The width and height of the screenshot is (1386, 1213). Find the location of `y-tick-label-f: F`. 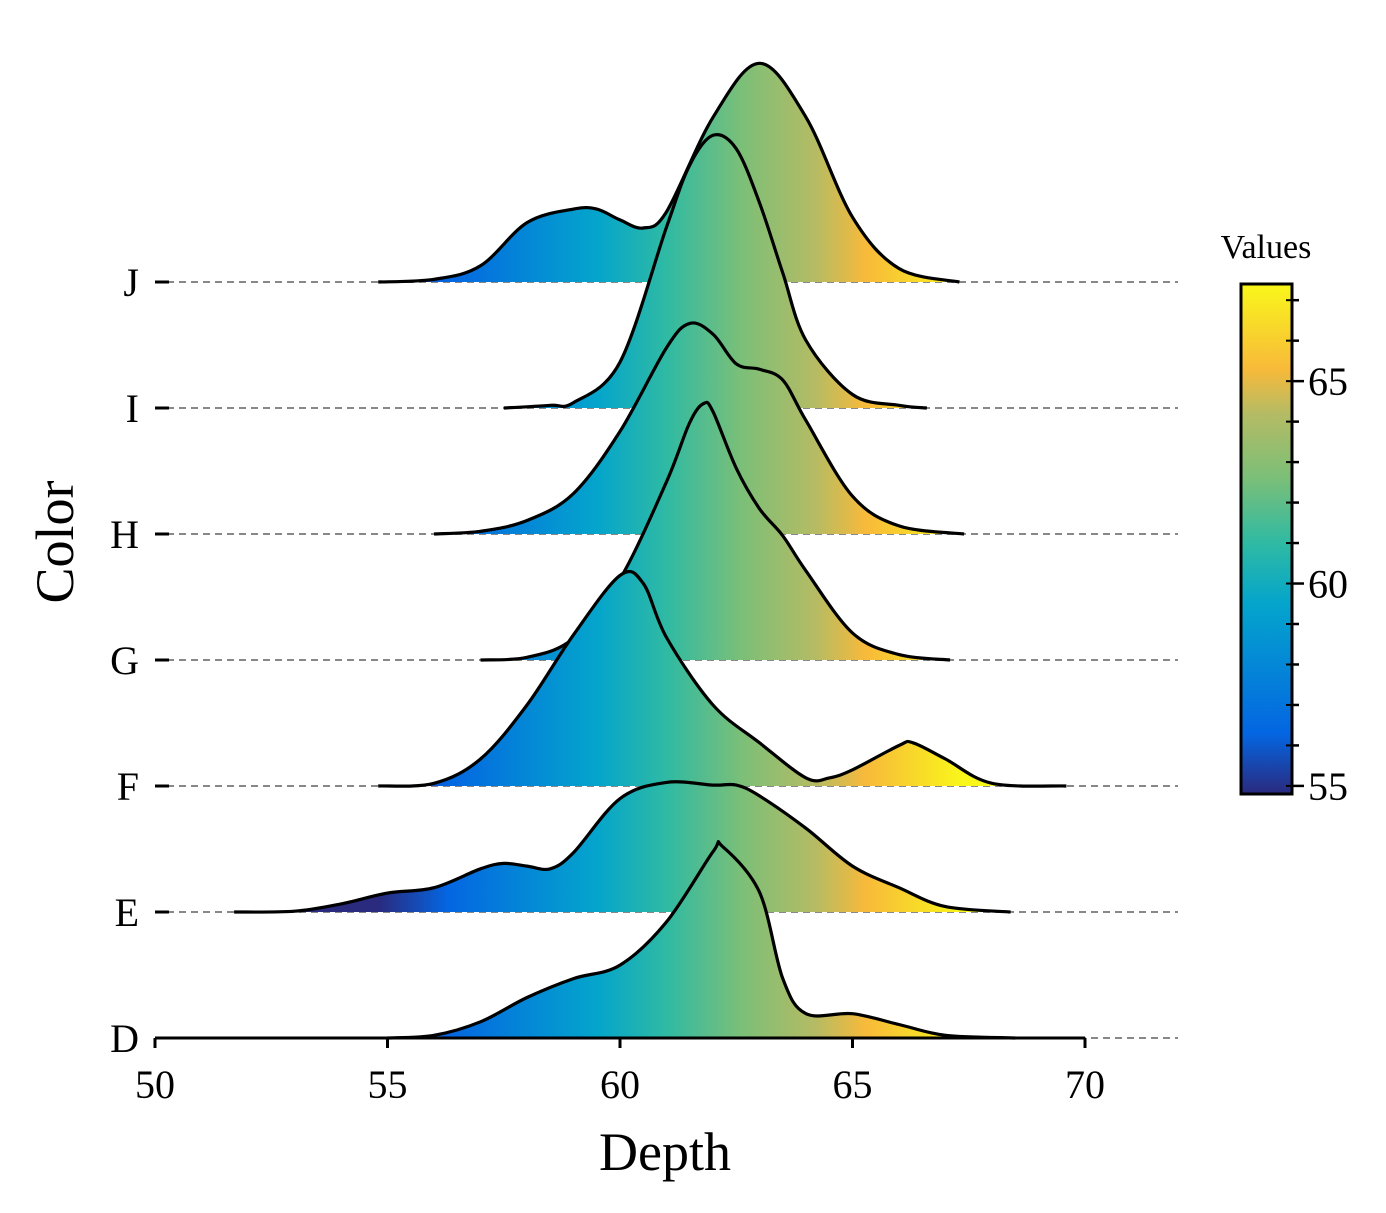

y-tick-label-f: F is located at coordinates (128, 786).